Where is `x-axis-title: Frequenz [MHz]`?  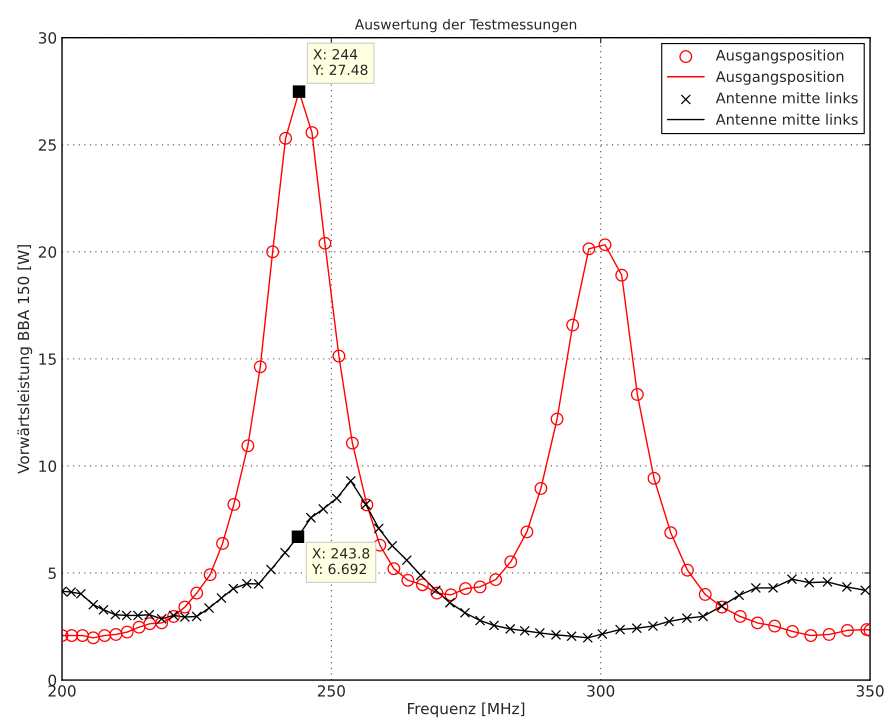 x-axis-title: Frequenz [MHz] is located at coordinates (466, 710).